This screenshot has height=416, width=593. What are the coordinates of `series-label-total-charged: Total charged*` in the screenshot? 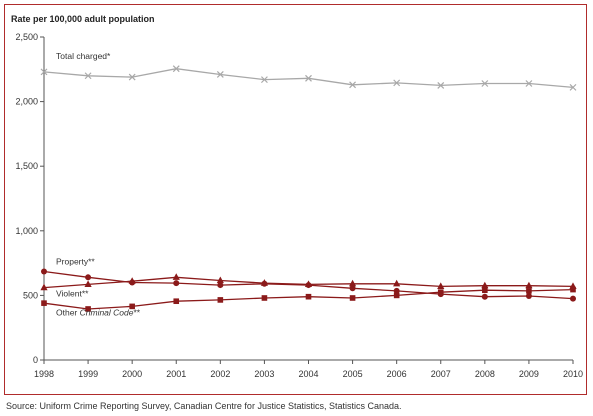 It's located at (83, 56).